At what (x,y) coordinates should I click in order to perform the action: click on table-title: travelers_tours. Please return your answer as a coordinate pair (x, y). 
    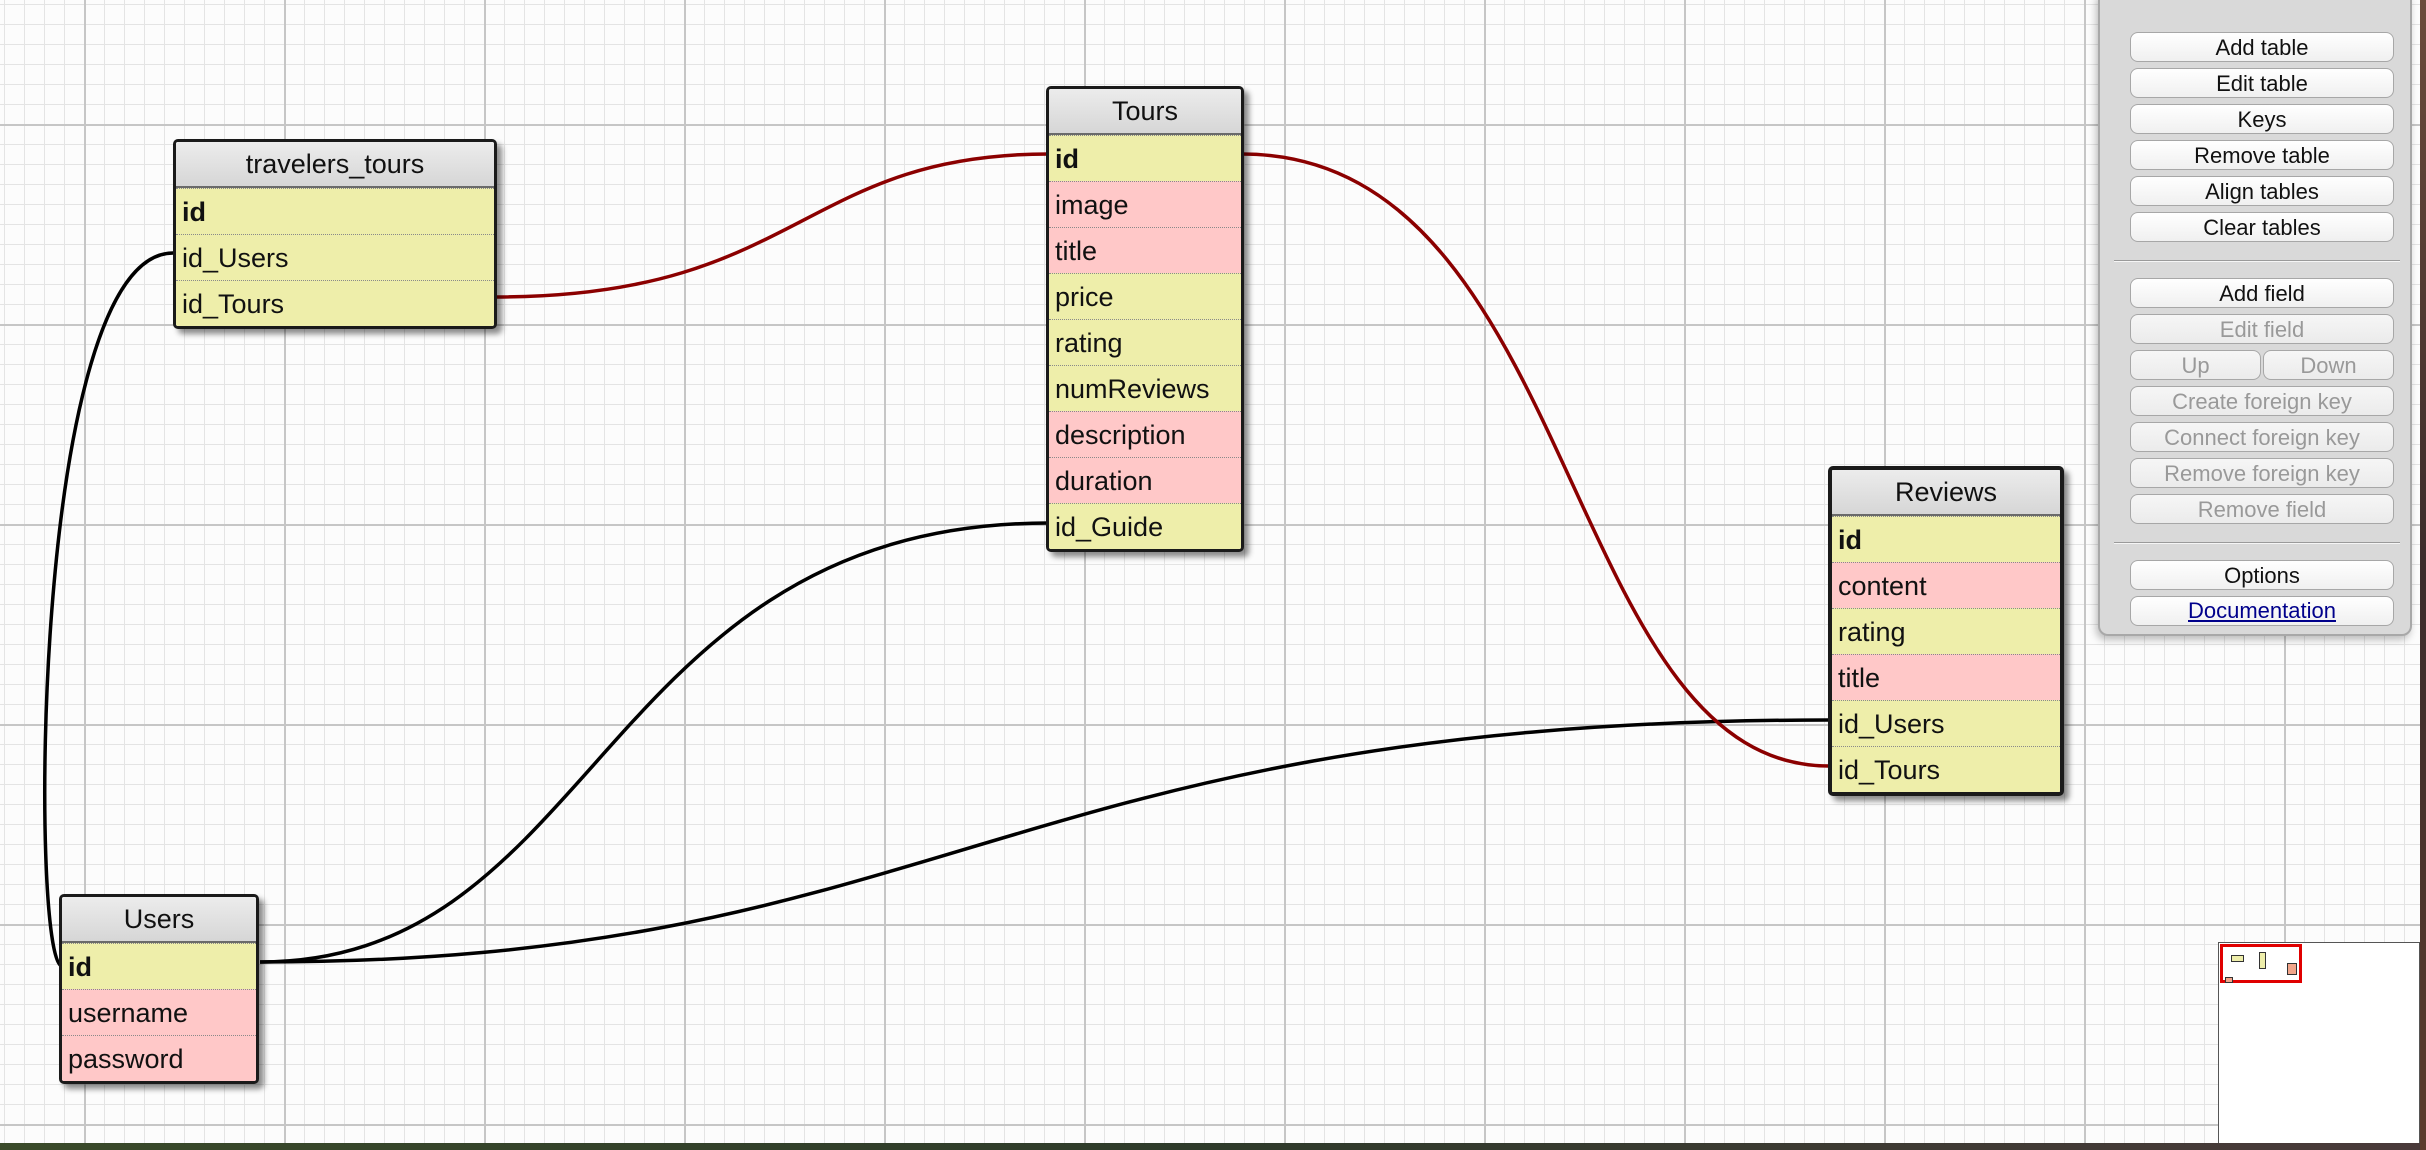
    Looking at the image, I should click on (335, 165).